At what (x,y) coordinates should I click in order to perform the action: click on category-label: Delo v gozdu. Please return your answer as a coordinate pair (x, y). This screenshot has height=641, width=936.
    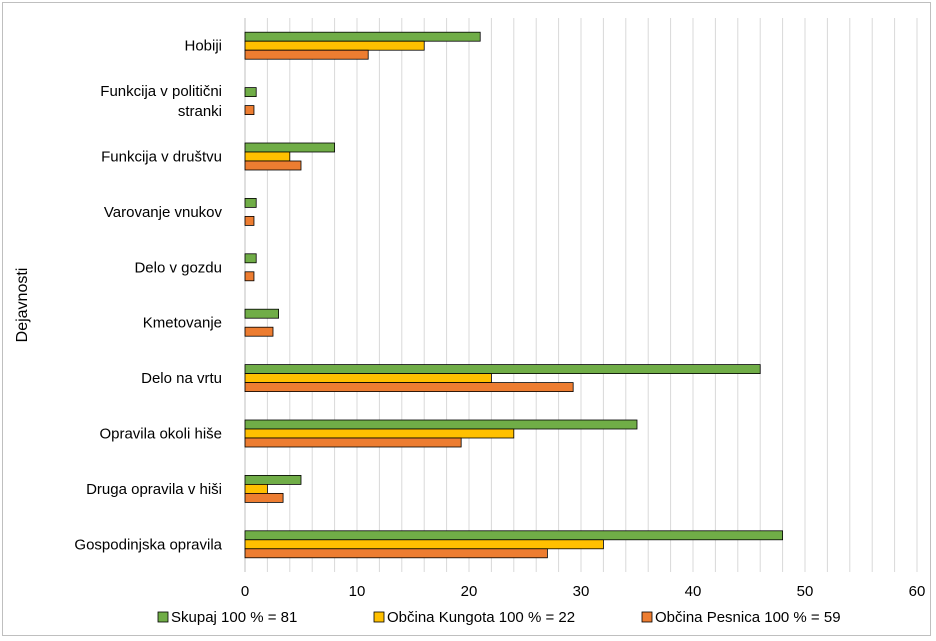
    Looking at the image, I should click on (178, 267).